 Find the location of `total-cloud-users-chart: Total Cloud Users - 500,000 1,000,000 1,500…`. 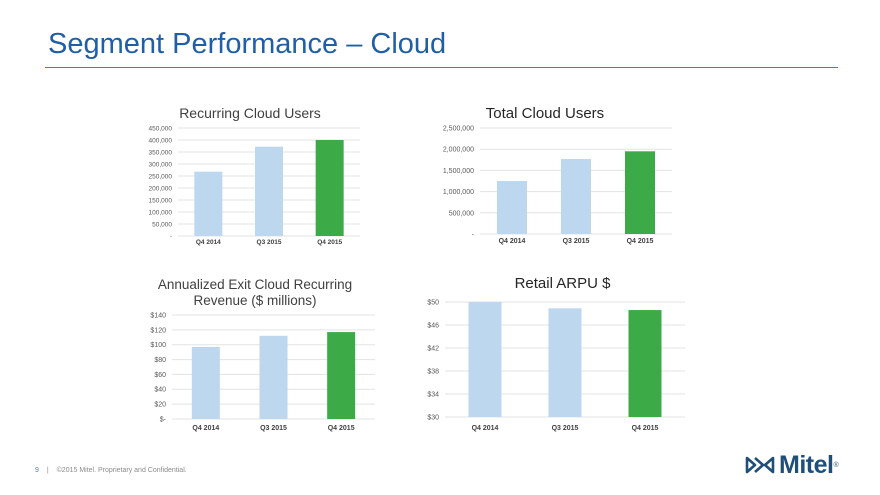

total-cloud-users-chart: Total Cloud Users - 500,000 1,000,000 1,500… is located at coordinates (545, 178).